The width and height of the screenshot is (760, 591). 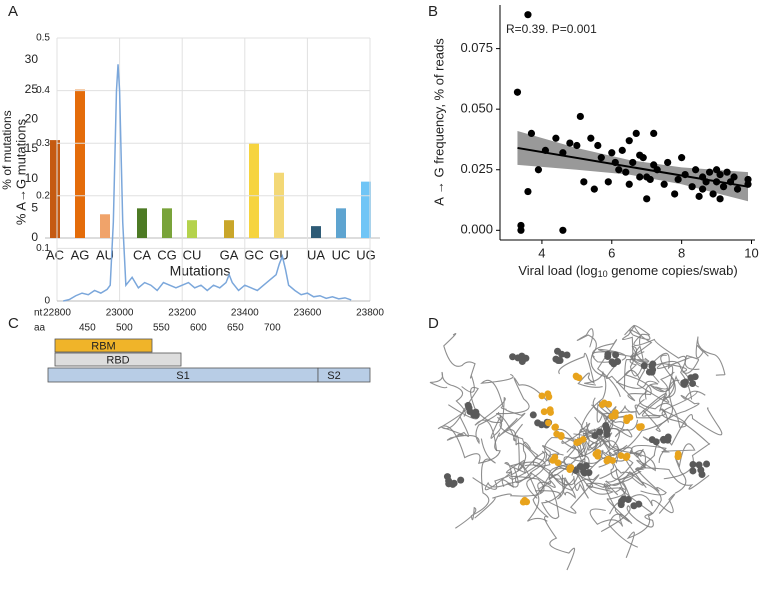 I want to click on y-tick-label: 5, so click(x=34, y=208).